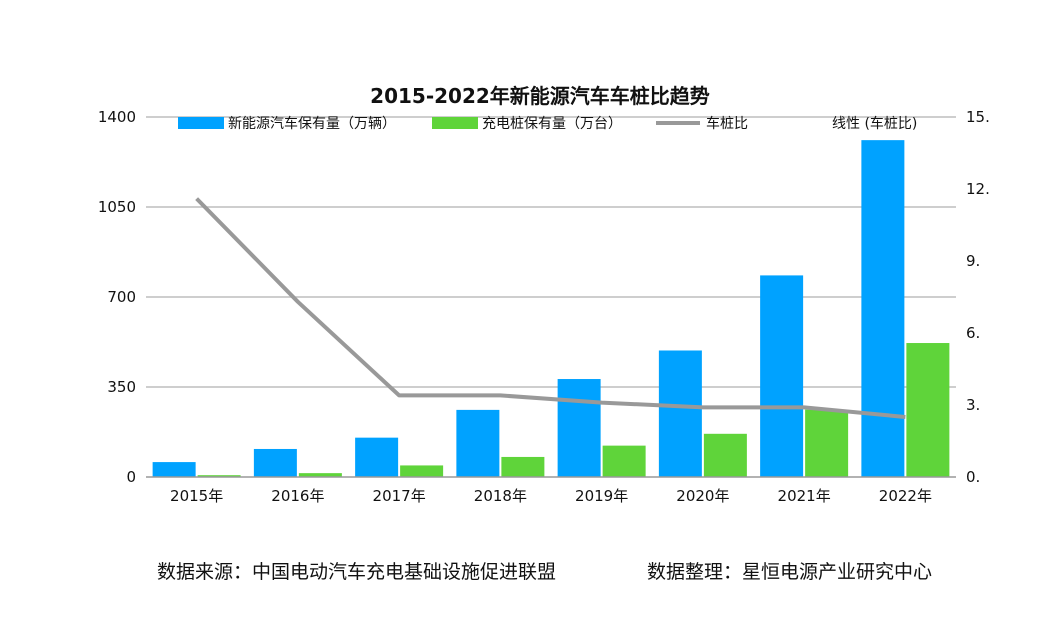 The height and width of the screenshot is (628, 1063). Describe the element at coordinates (973, 261) in the screenshot. I see `y-right-tick-label: 9.` at that location.